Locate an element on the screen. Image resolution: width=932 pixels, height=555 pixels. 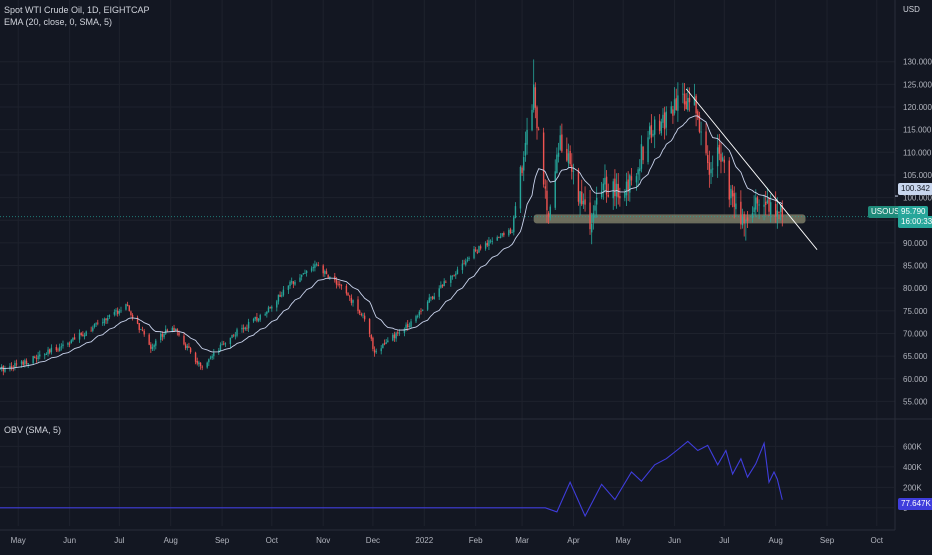
obv-line is located at coordinates (391, 479).